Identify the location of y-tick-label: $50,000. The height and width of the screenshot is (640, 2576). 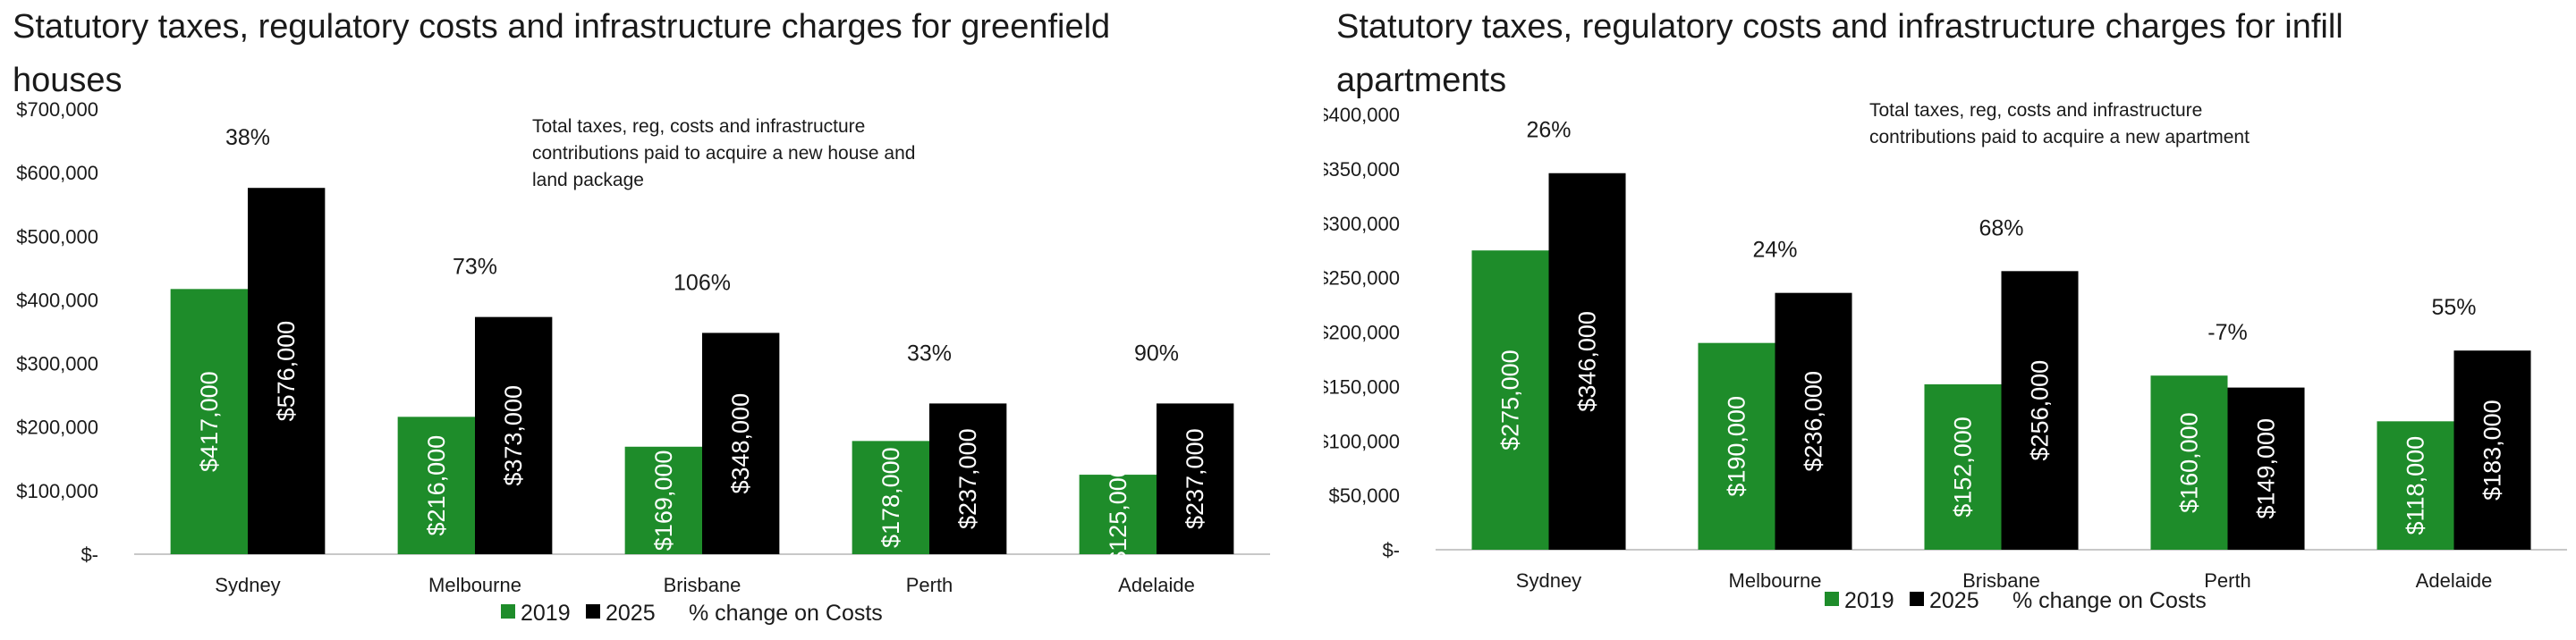
(1364, 495).